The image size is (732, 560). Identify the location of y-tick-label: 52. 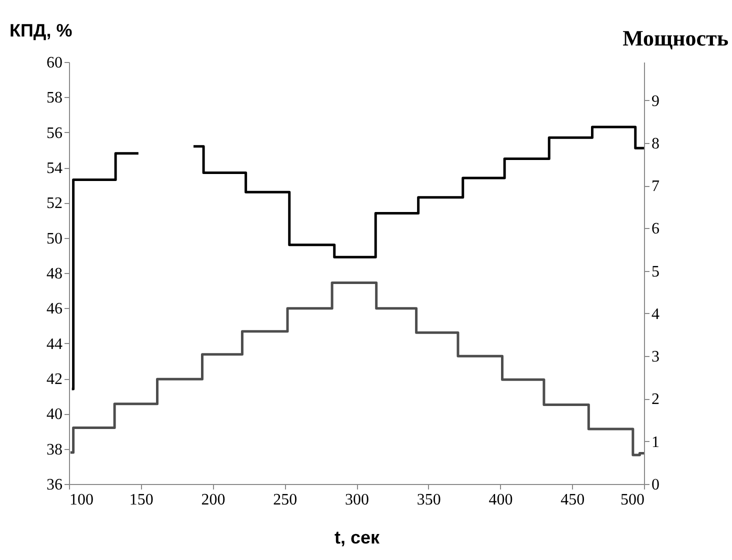
(54, 203).